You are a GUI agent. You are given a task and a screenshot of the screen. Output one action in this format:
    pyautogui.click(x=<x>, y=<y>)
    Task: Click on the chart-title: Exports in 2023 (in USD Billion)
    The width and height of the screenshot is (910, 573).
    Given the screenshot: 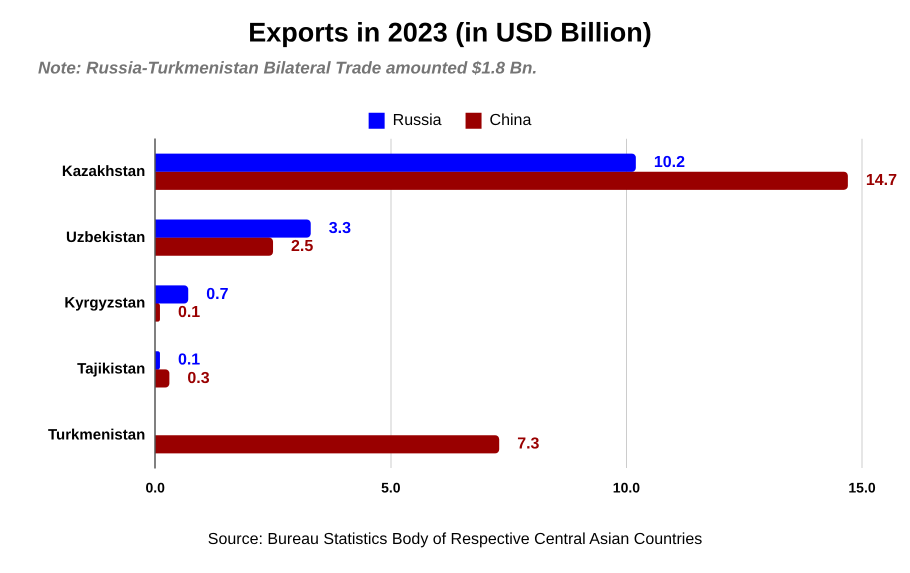 What is the action you would take?
    pyautogui.click(x=450, y=33)
    